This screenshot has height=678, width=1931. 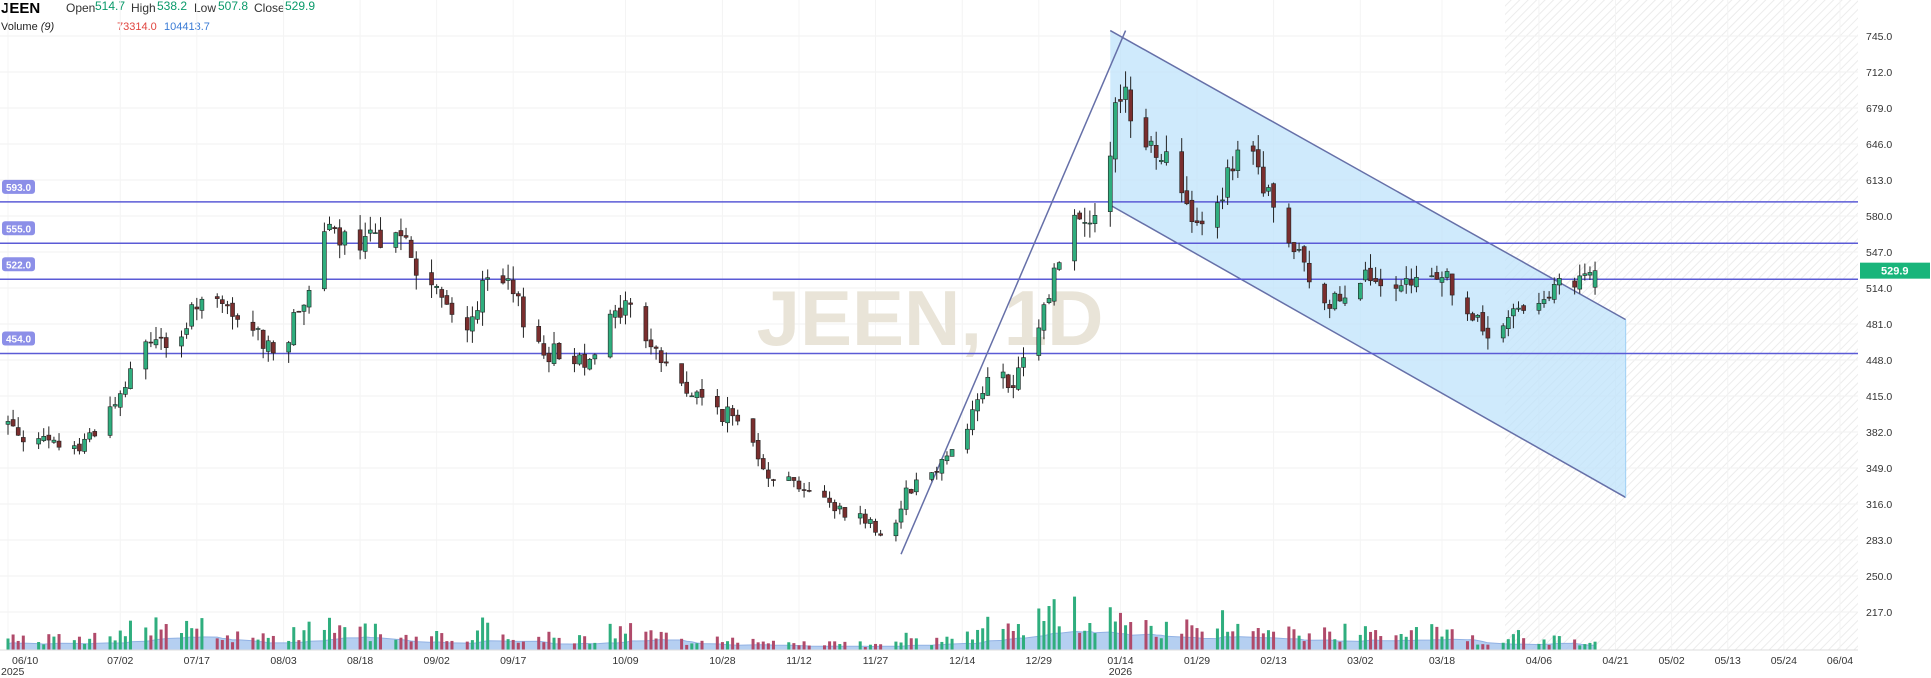 I want to click on x-tick-label: 12/29, so click(x=1039, y=661).